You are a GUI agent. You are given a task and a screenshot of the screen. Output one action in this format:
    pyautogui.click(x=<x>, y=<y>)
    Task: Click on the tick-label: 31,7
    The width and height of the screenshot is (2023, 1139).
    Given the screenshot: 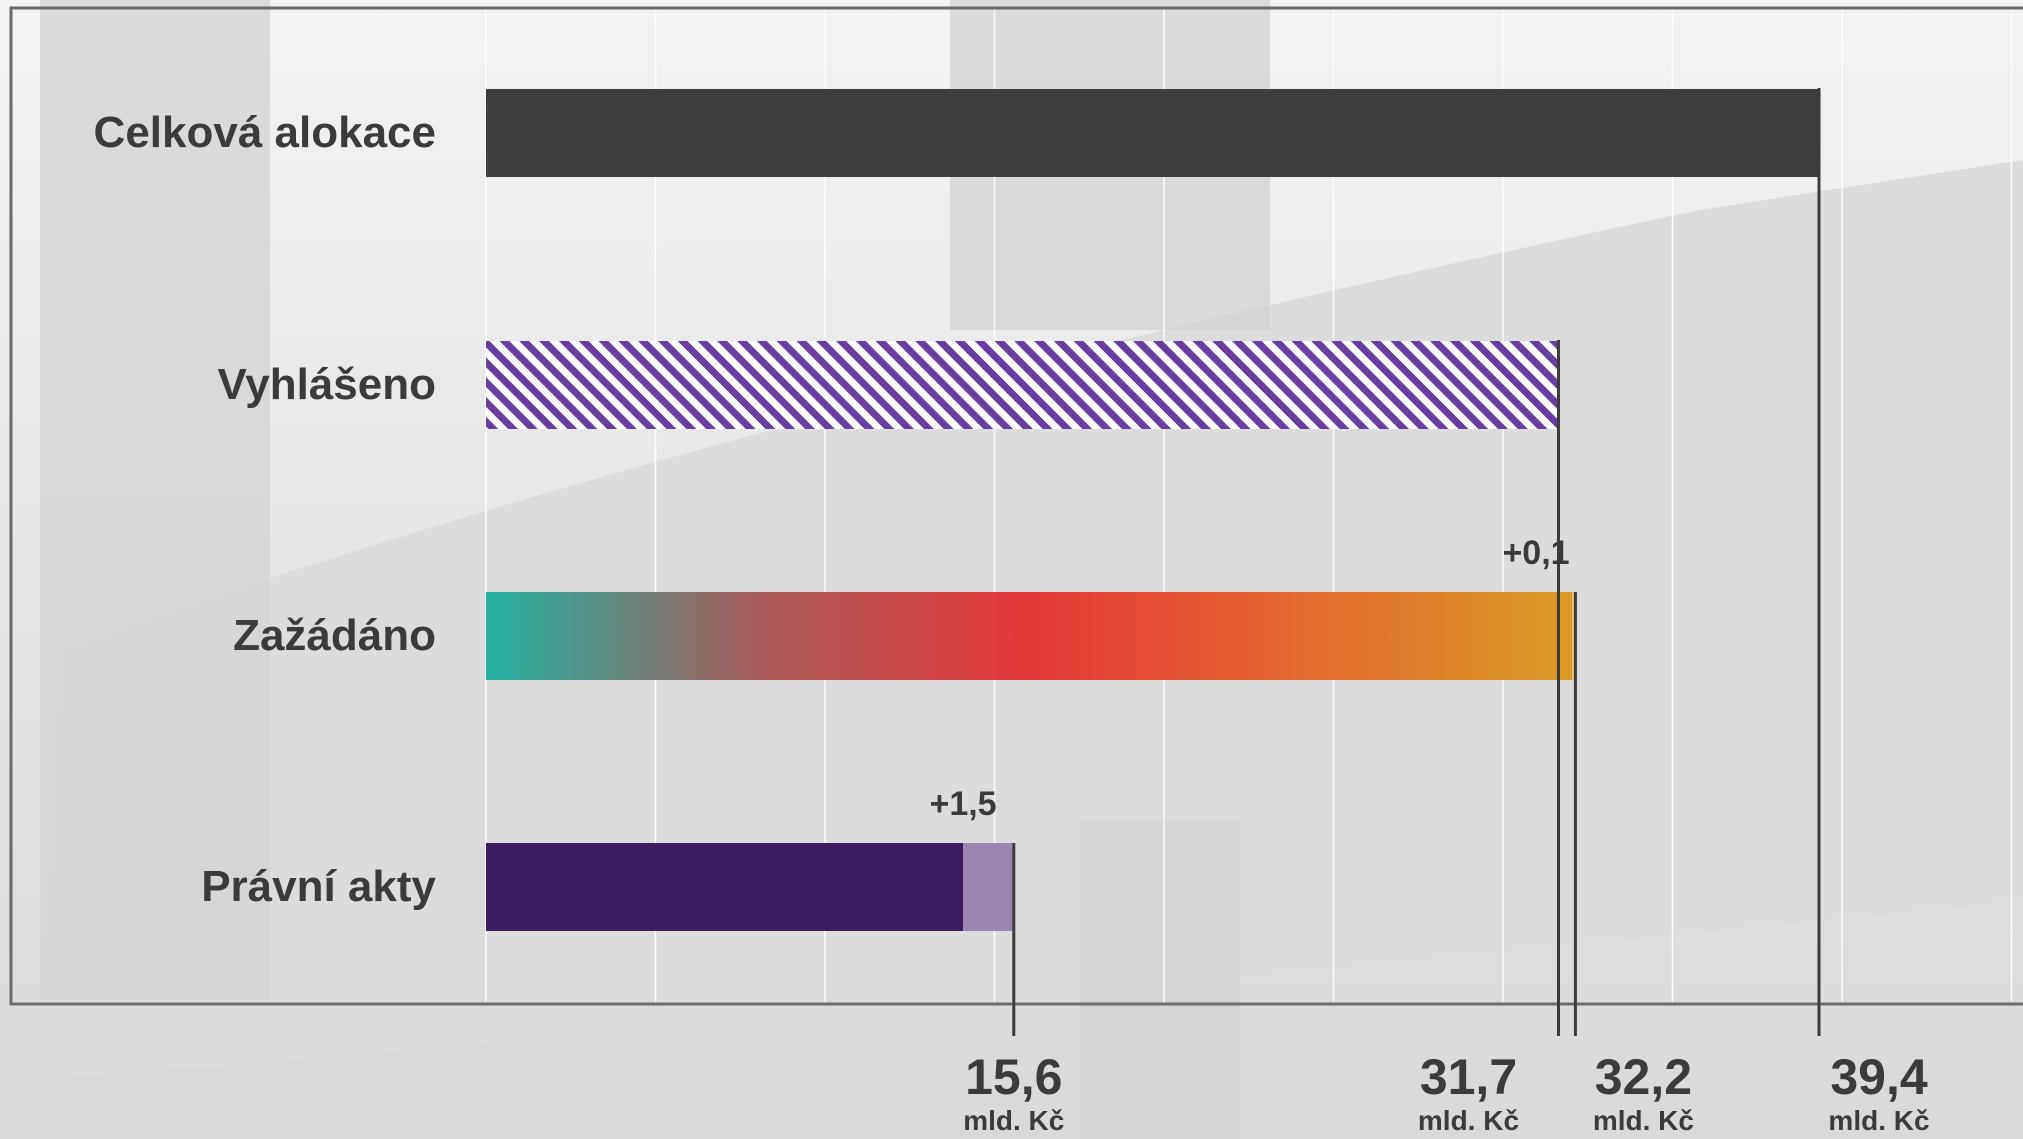 What is the action you would take?
    pyautogui.click(x=1468, y=1077)
    